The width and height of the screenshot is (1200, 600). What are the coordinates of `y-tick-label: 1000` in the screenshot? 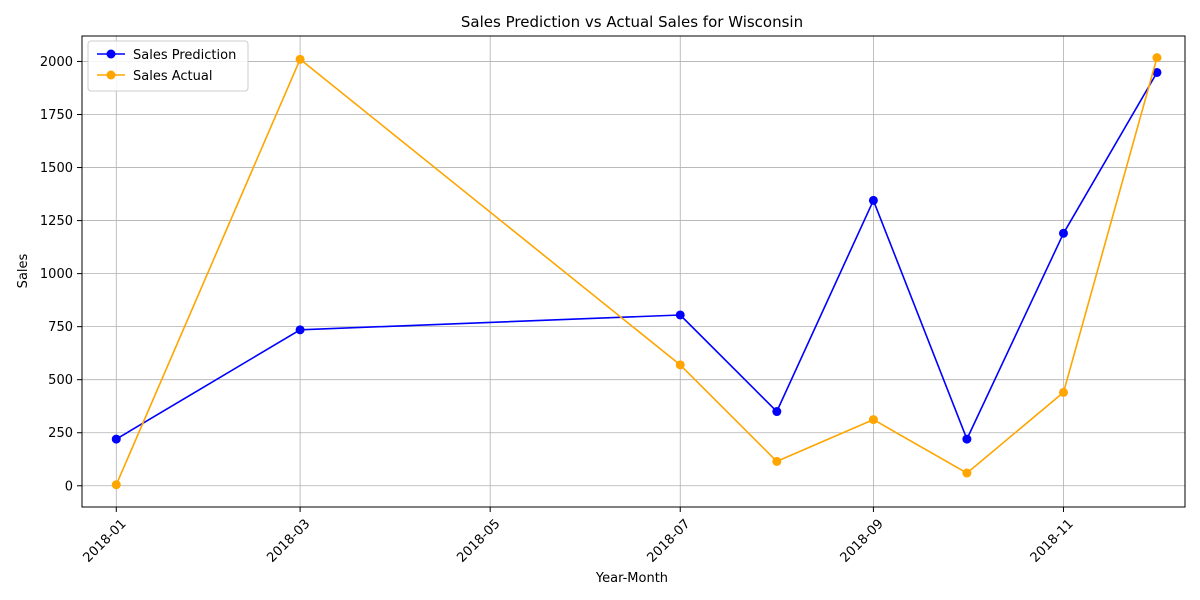 It's located at (56, 274).